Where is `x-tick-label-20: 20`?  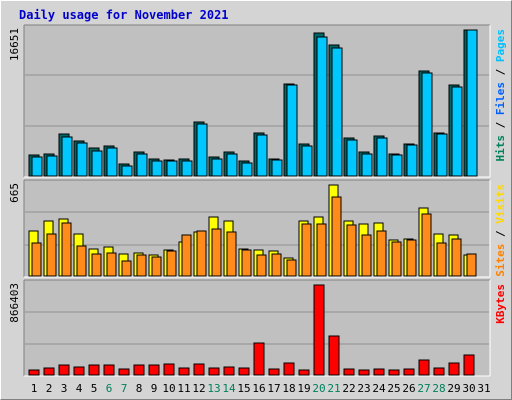 x-tick-label-20: 20 is located at coordinates (318, 388).